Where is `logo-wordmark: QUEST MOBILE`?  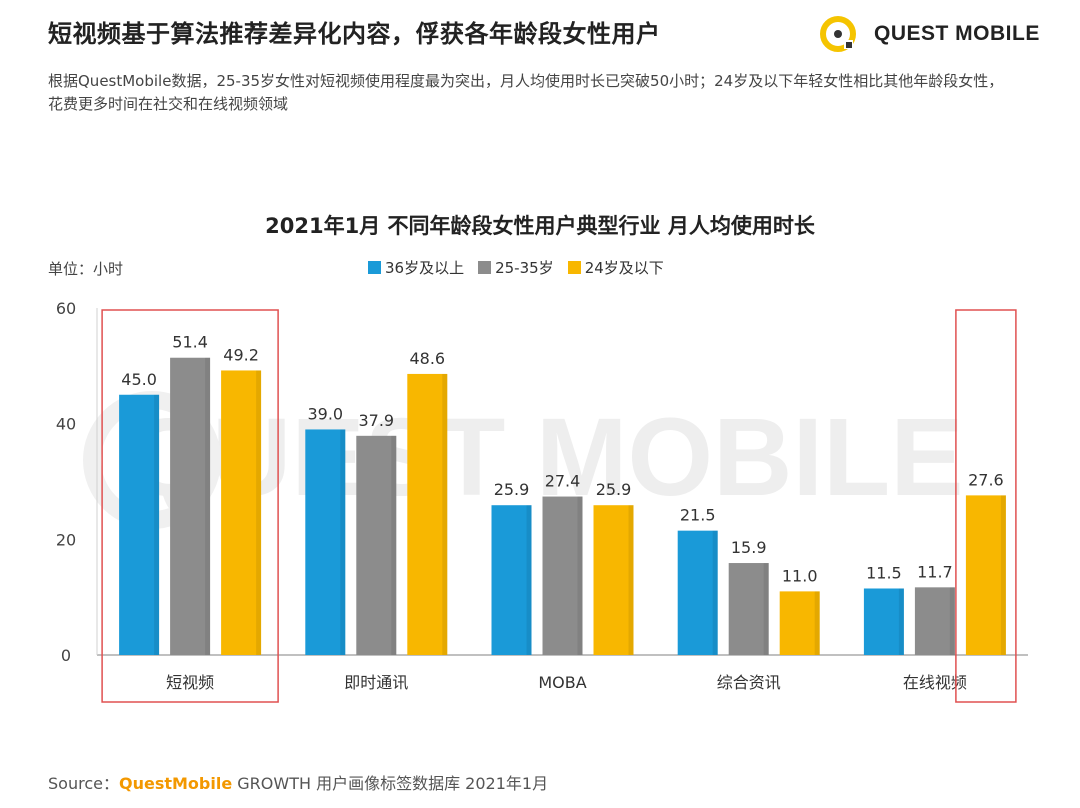 logo-wordmark: QUEST MOBILE is located at coordinates (957, 33).